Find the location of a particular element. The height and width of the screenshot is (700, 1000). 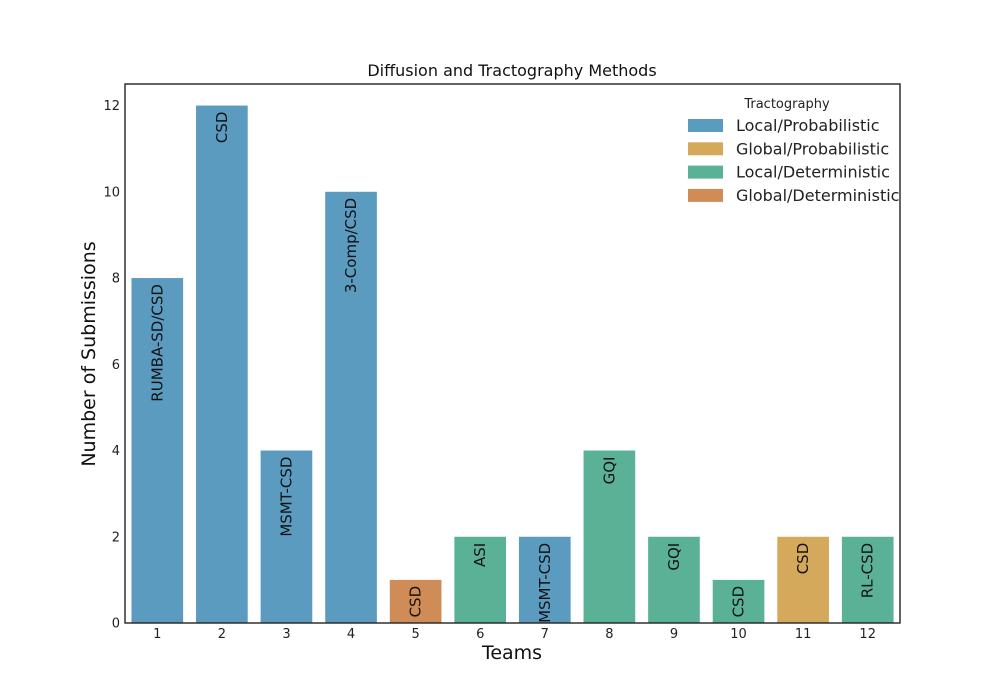

y-tick-label: 10 is located at coordinates (111, 192).